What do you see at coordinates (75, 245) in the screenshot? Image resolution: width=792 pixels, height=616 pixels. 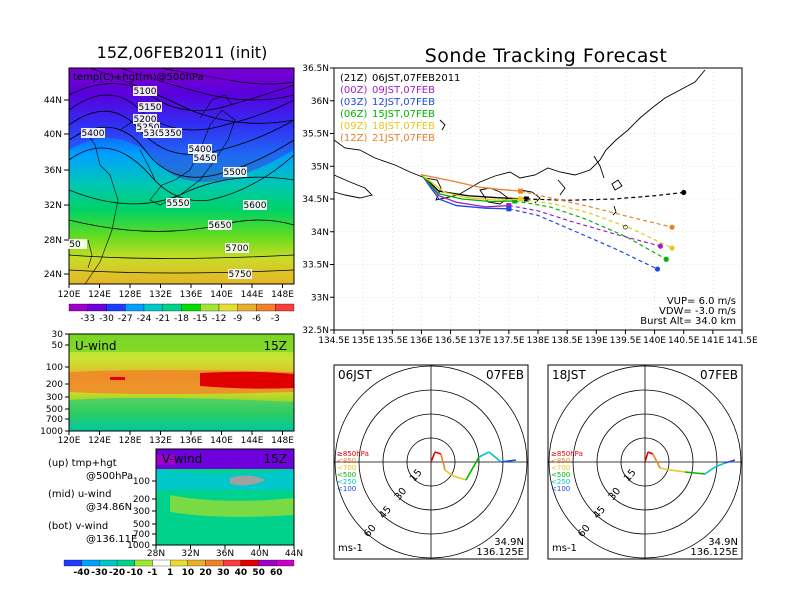 I see `contour-label: 50` at bounding box center [75, 245].